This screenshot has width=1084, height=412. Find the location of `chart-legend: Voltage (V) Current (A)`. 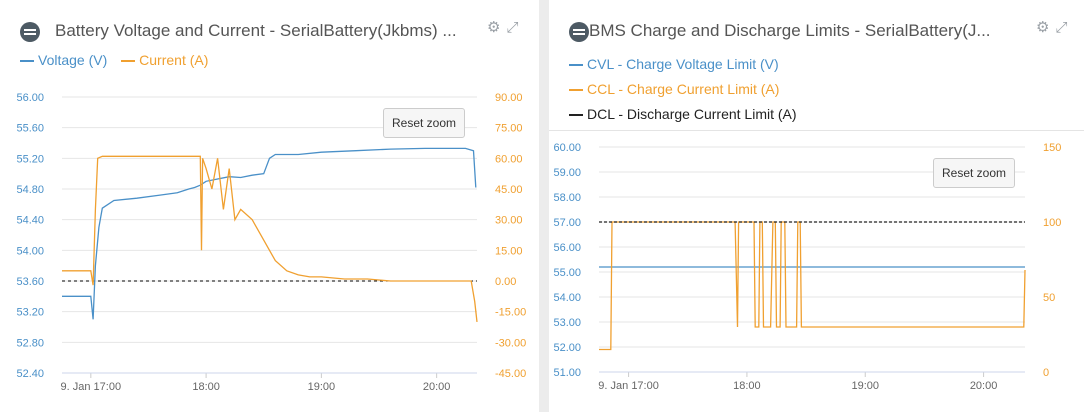

chart-legend: Voltage (V) Current (A) is located at coordinates (114, 60).